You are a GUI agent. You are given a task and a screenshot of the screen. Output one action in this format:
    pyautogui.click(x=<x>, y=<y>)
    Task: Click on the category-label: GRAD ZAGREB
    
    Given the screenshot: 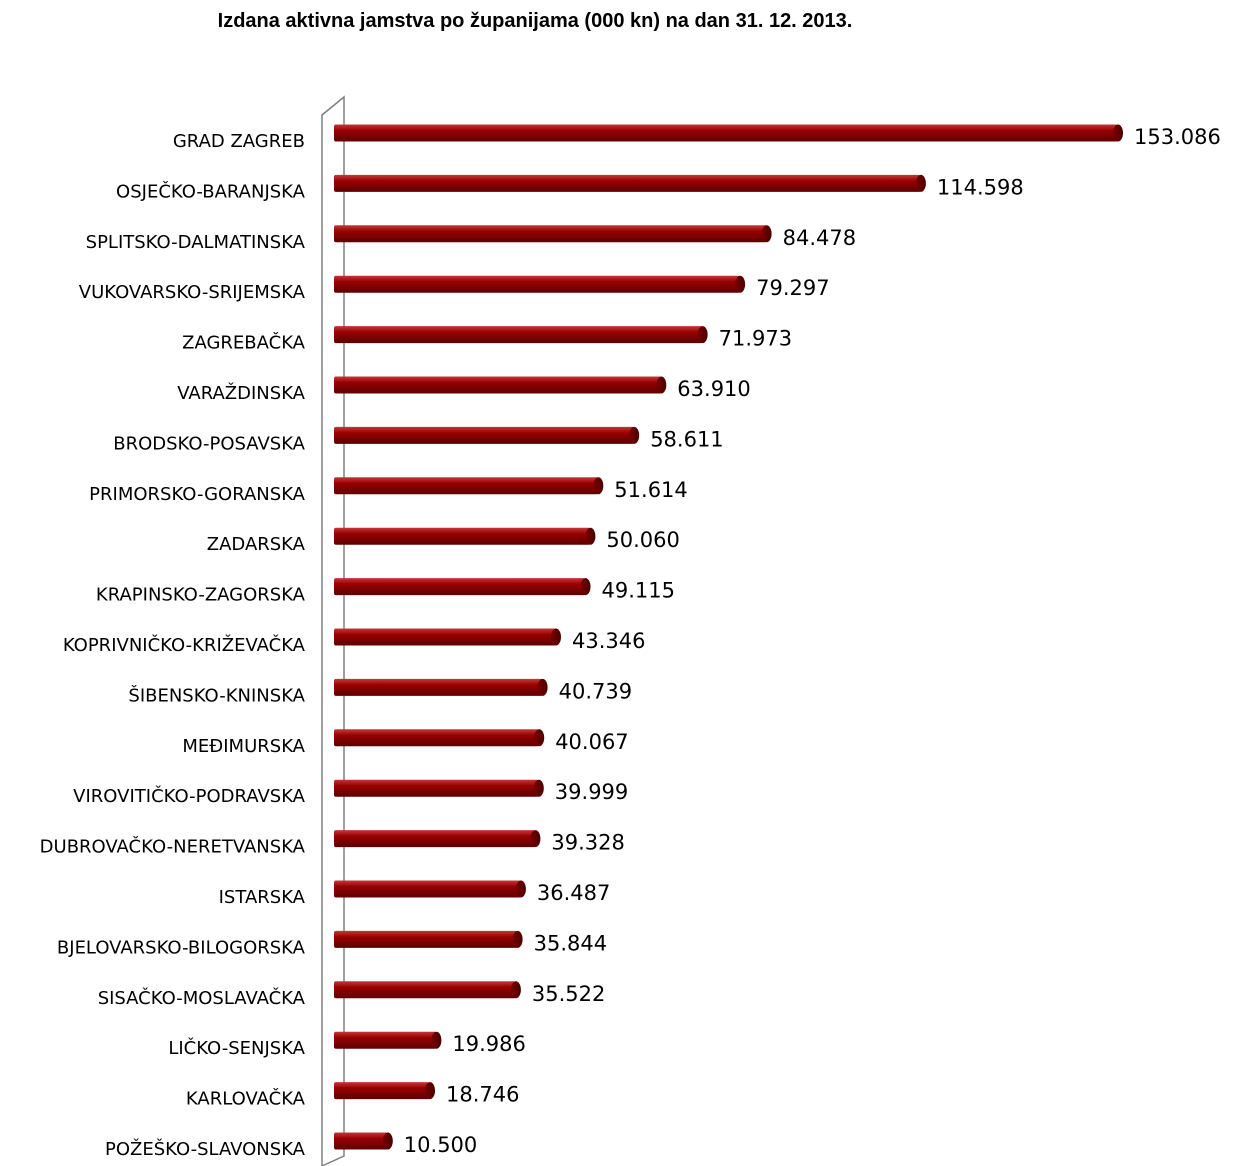 What is the action you would take?
    pyautogui.click(x=239, y=141)
    